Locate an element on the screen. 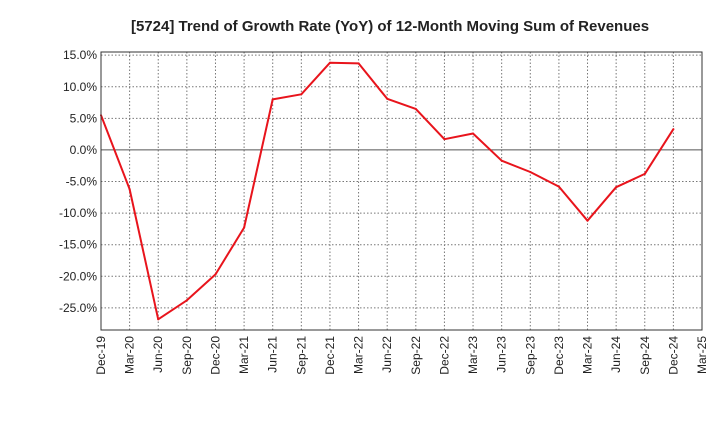 The width and height of the screenshot is (720, 440). x-tick-label: Mar-20 is located at coordinates (130, 355).